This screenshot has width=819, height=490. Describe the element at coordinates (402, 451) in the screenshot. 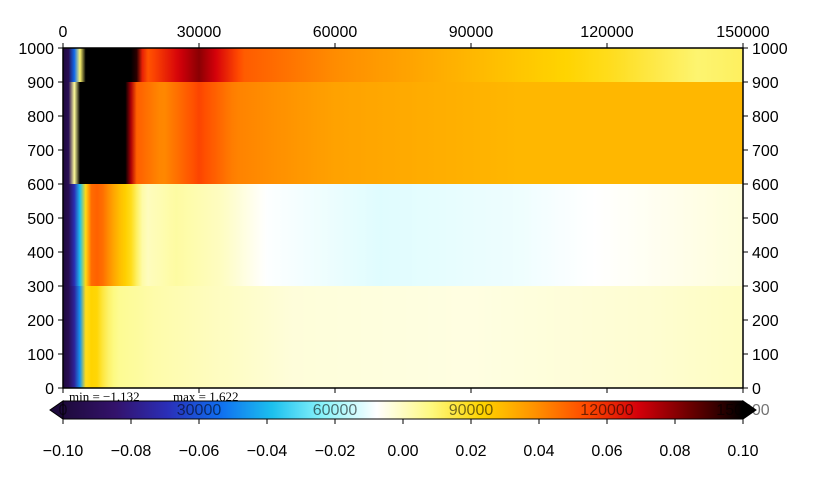

I see `colorbar-tick-label: 0.00` at that location.